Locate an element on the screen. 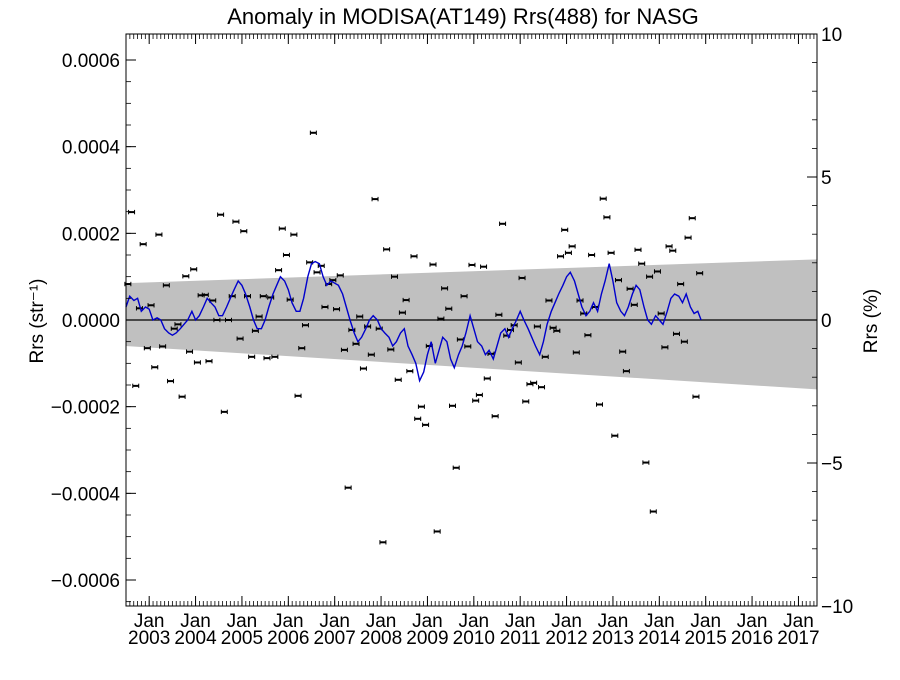 This screenshot has width=900, height=680. y-tick-label-right: 10 is located at coordinates (831, 35).